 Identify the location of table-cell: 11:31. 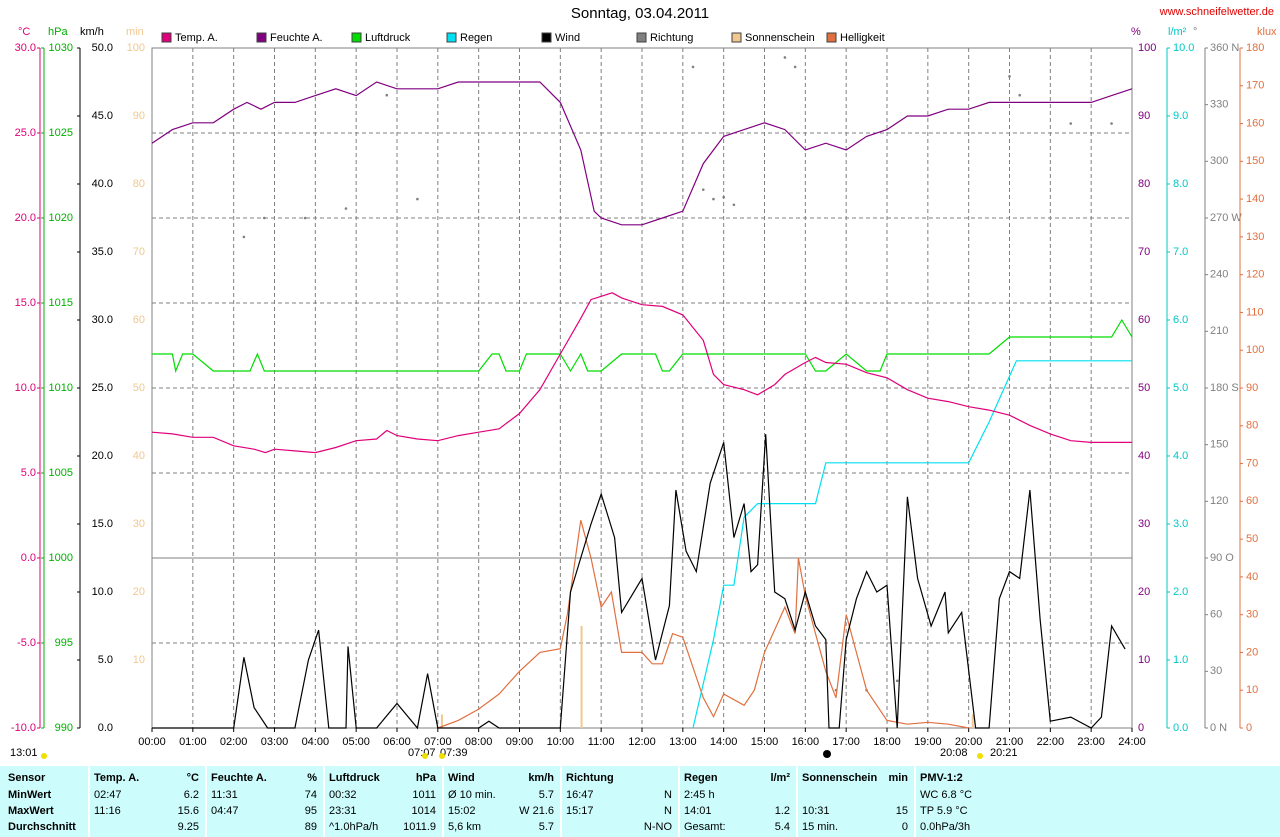
(224, 795).